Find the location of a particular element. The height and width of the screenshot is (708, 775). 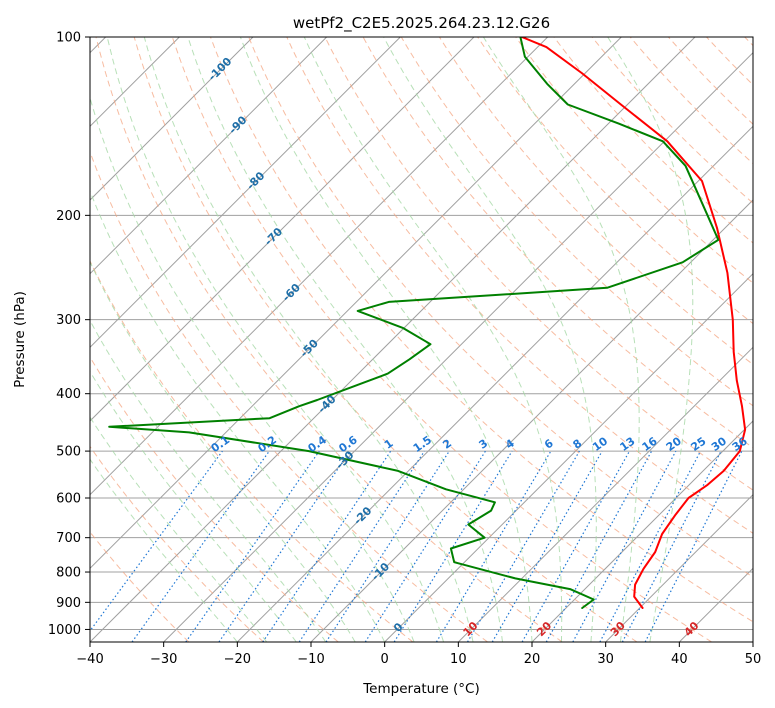

y-tick-label: 200 is located at coordinates (68, 216).